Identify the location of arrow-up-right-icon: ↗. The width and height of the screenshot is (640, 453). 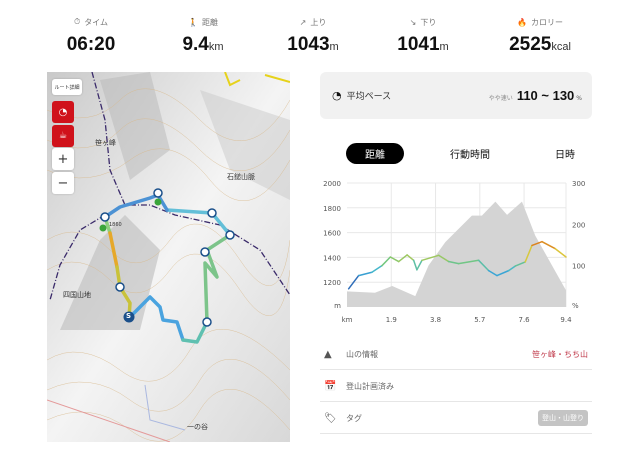
(303, 22).